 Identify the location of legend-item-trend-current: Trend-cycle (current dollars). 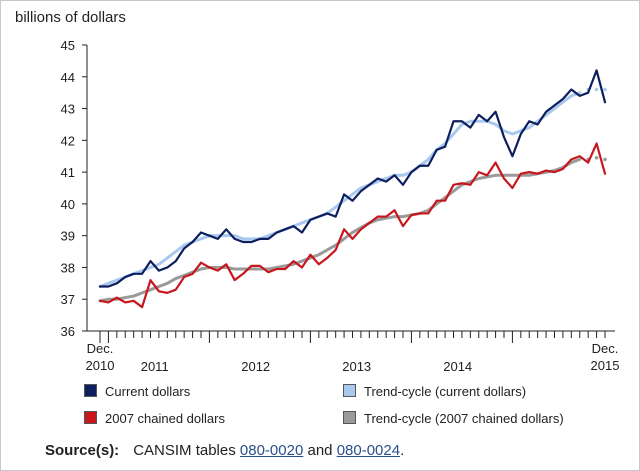
(434, 391).